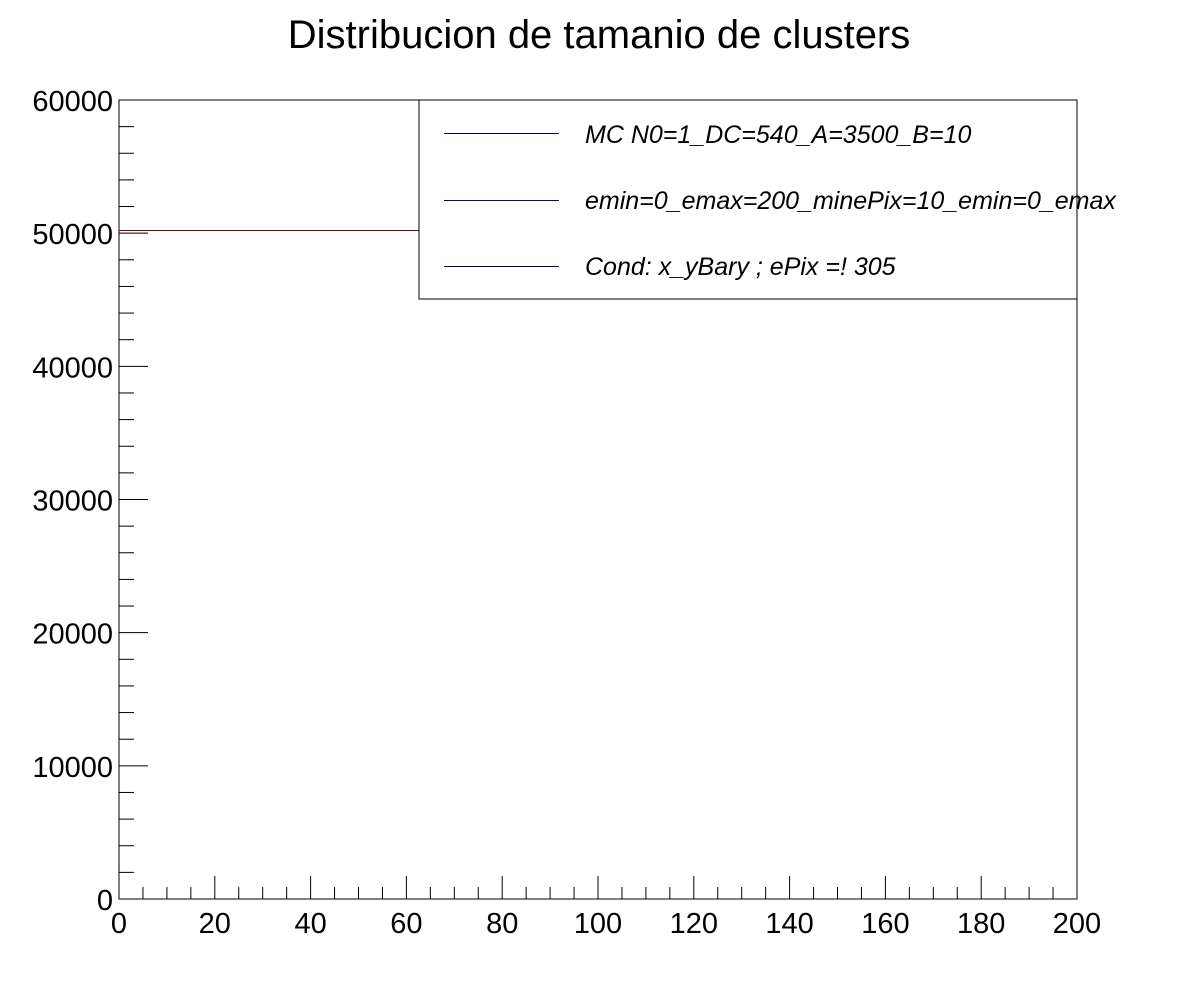 The image size is (1198, 1001). Describe the element at coordinates (72, 635) in the screenshot. I see `y-tick-label: 20000` at that location.